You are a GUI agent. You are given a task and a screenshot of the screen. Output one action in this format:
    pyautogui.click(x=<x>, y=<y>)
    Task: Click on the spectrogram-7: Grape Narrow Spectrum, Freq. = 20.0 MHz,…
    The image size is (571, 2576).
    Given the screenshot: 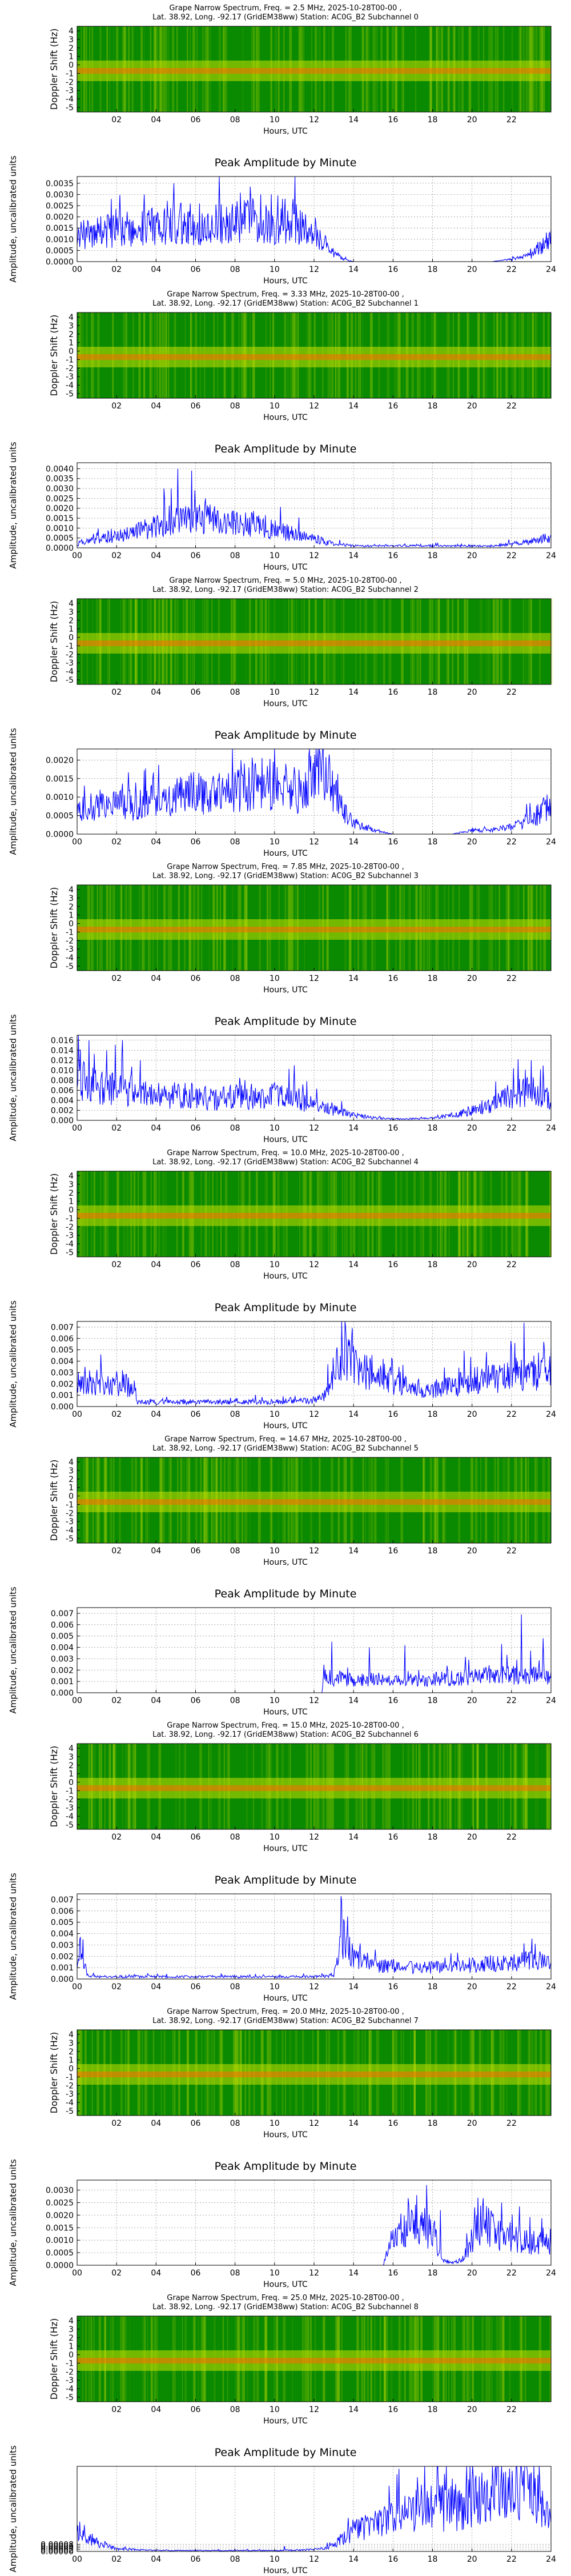 What is the action you would take?
    pyautogui.click(x=300, y=2074)
    